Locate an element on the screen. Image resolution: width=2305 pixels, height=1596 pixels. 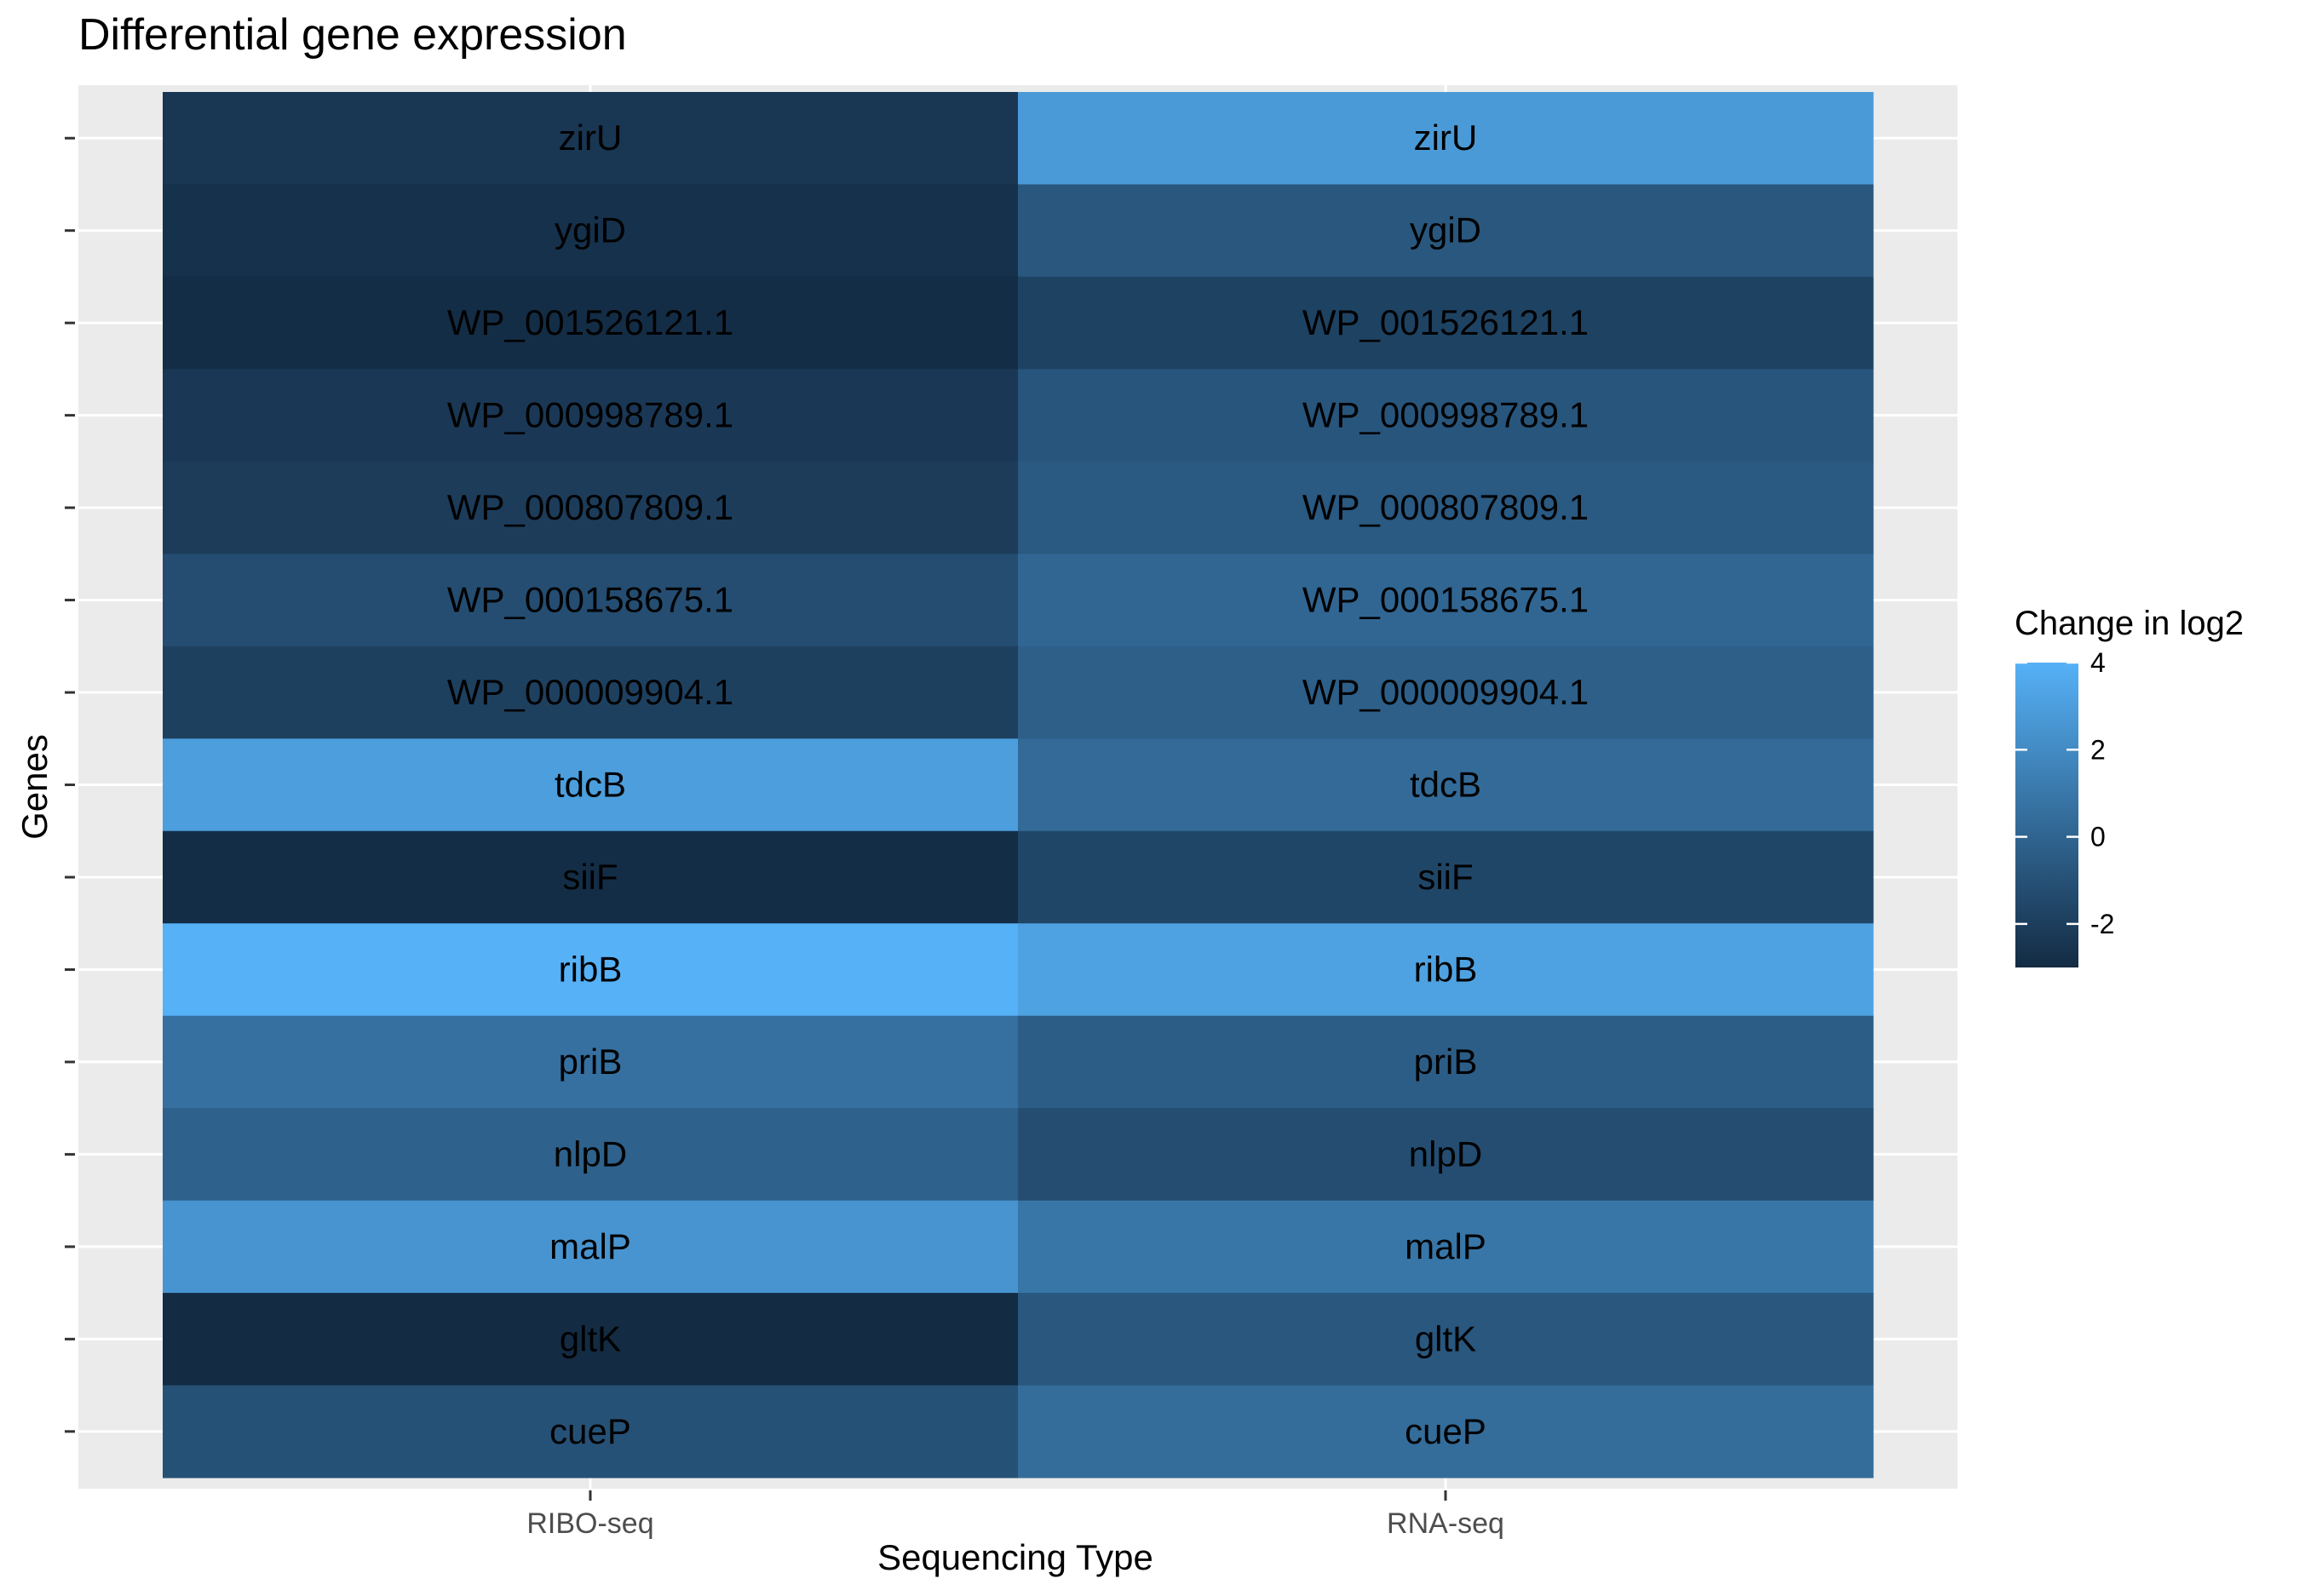
x-axis-title: Sequencing Type is located at coordinates (1015, 1557).